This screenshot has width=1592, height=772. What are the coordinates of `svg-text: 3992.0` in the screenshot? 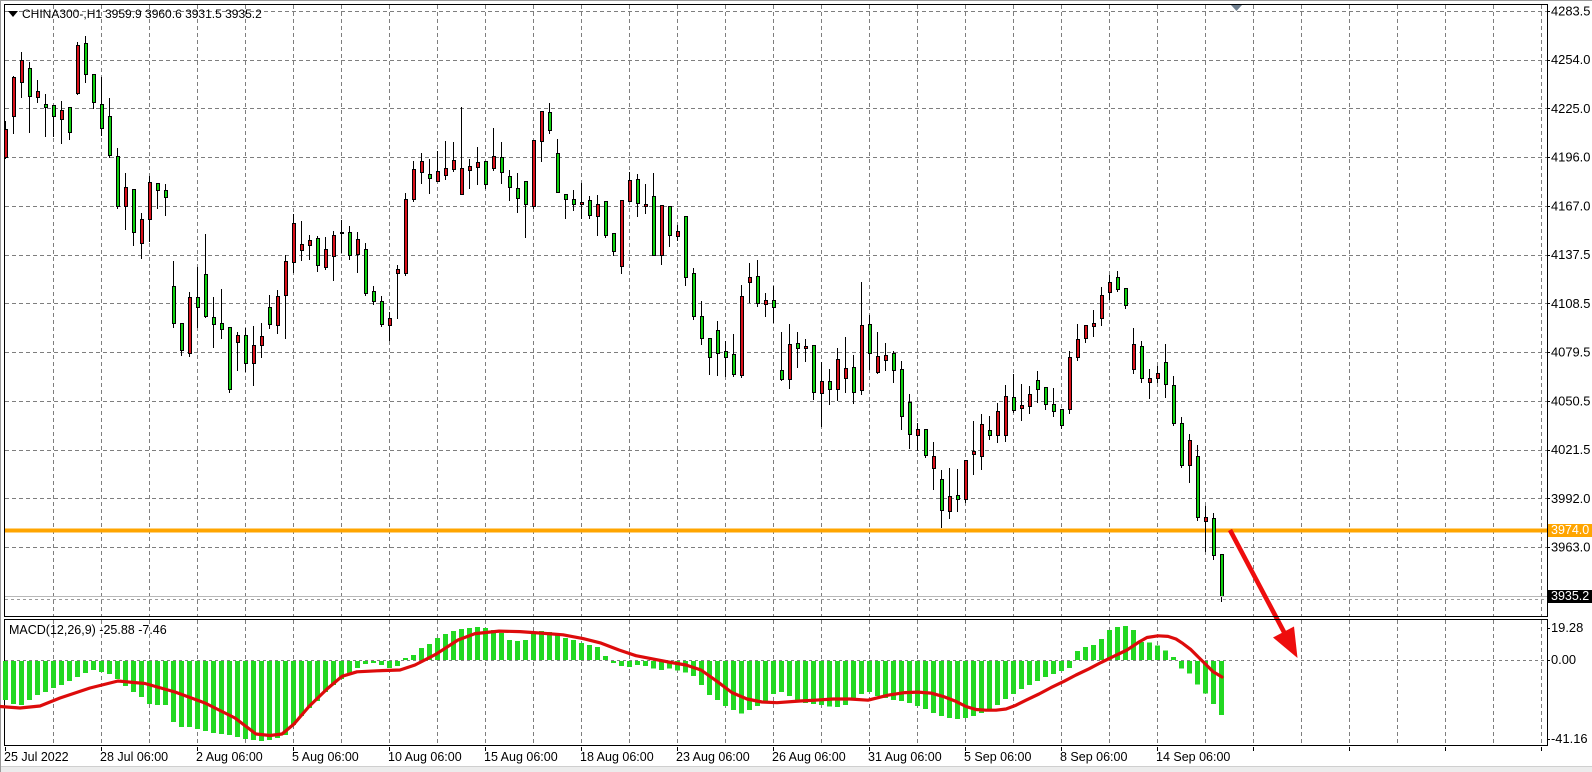 It's located at (1570, 498).